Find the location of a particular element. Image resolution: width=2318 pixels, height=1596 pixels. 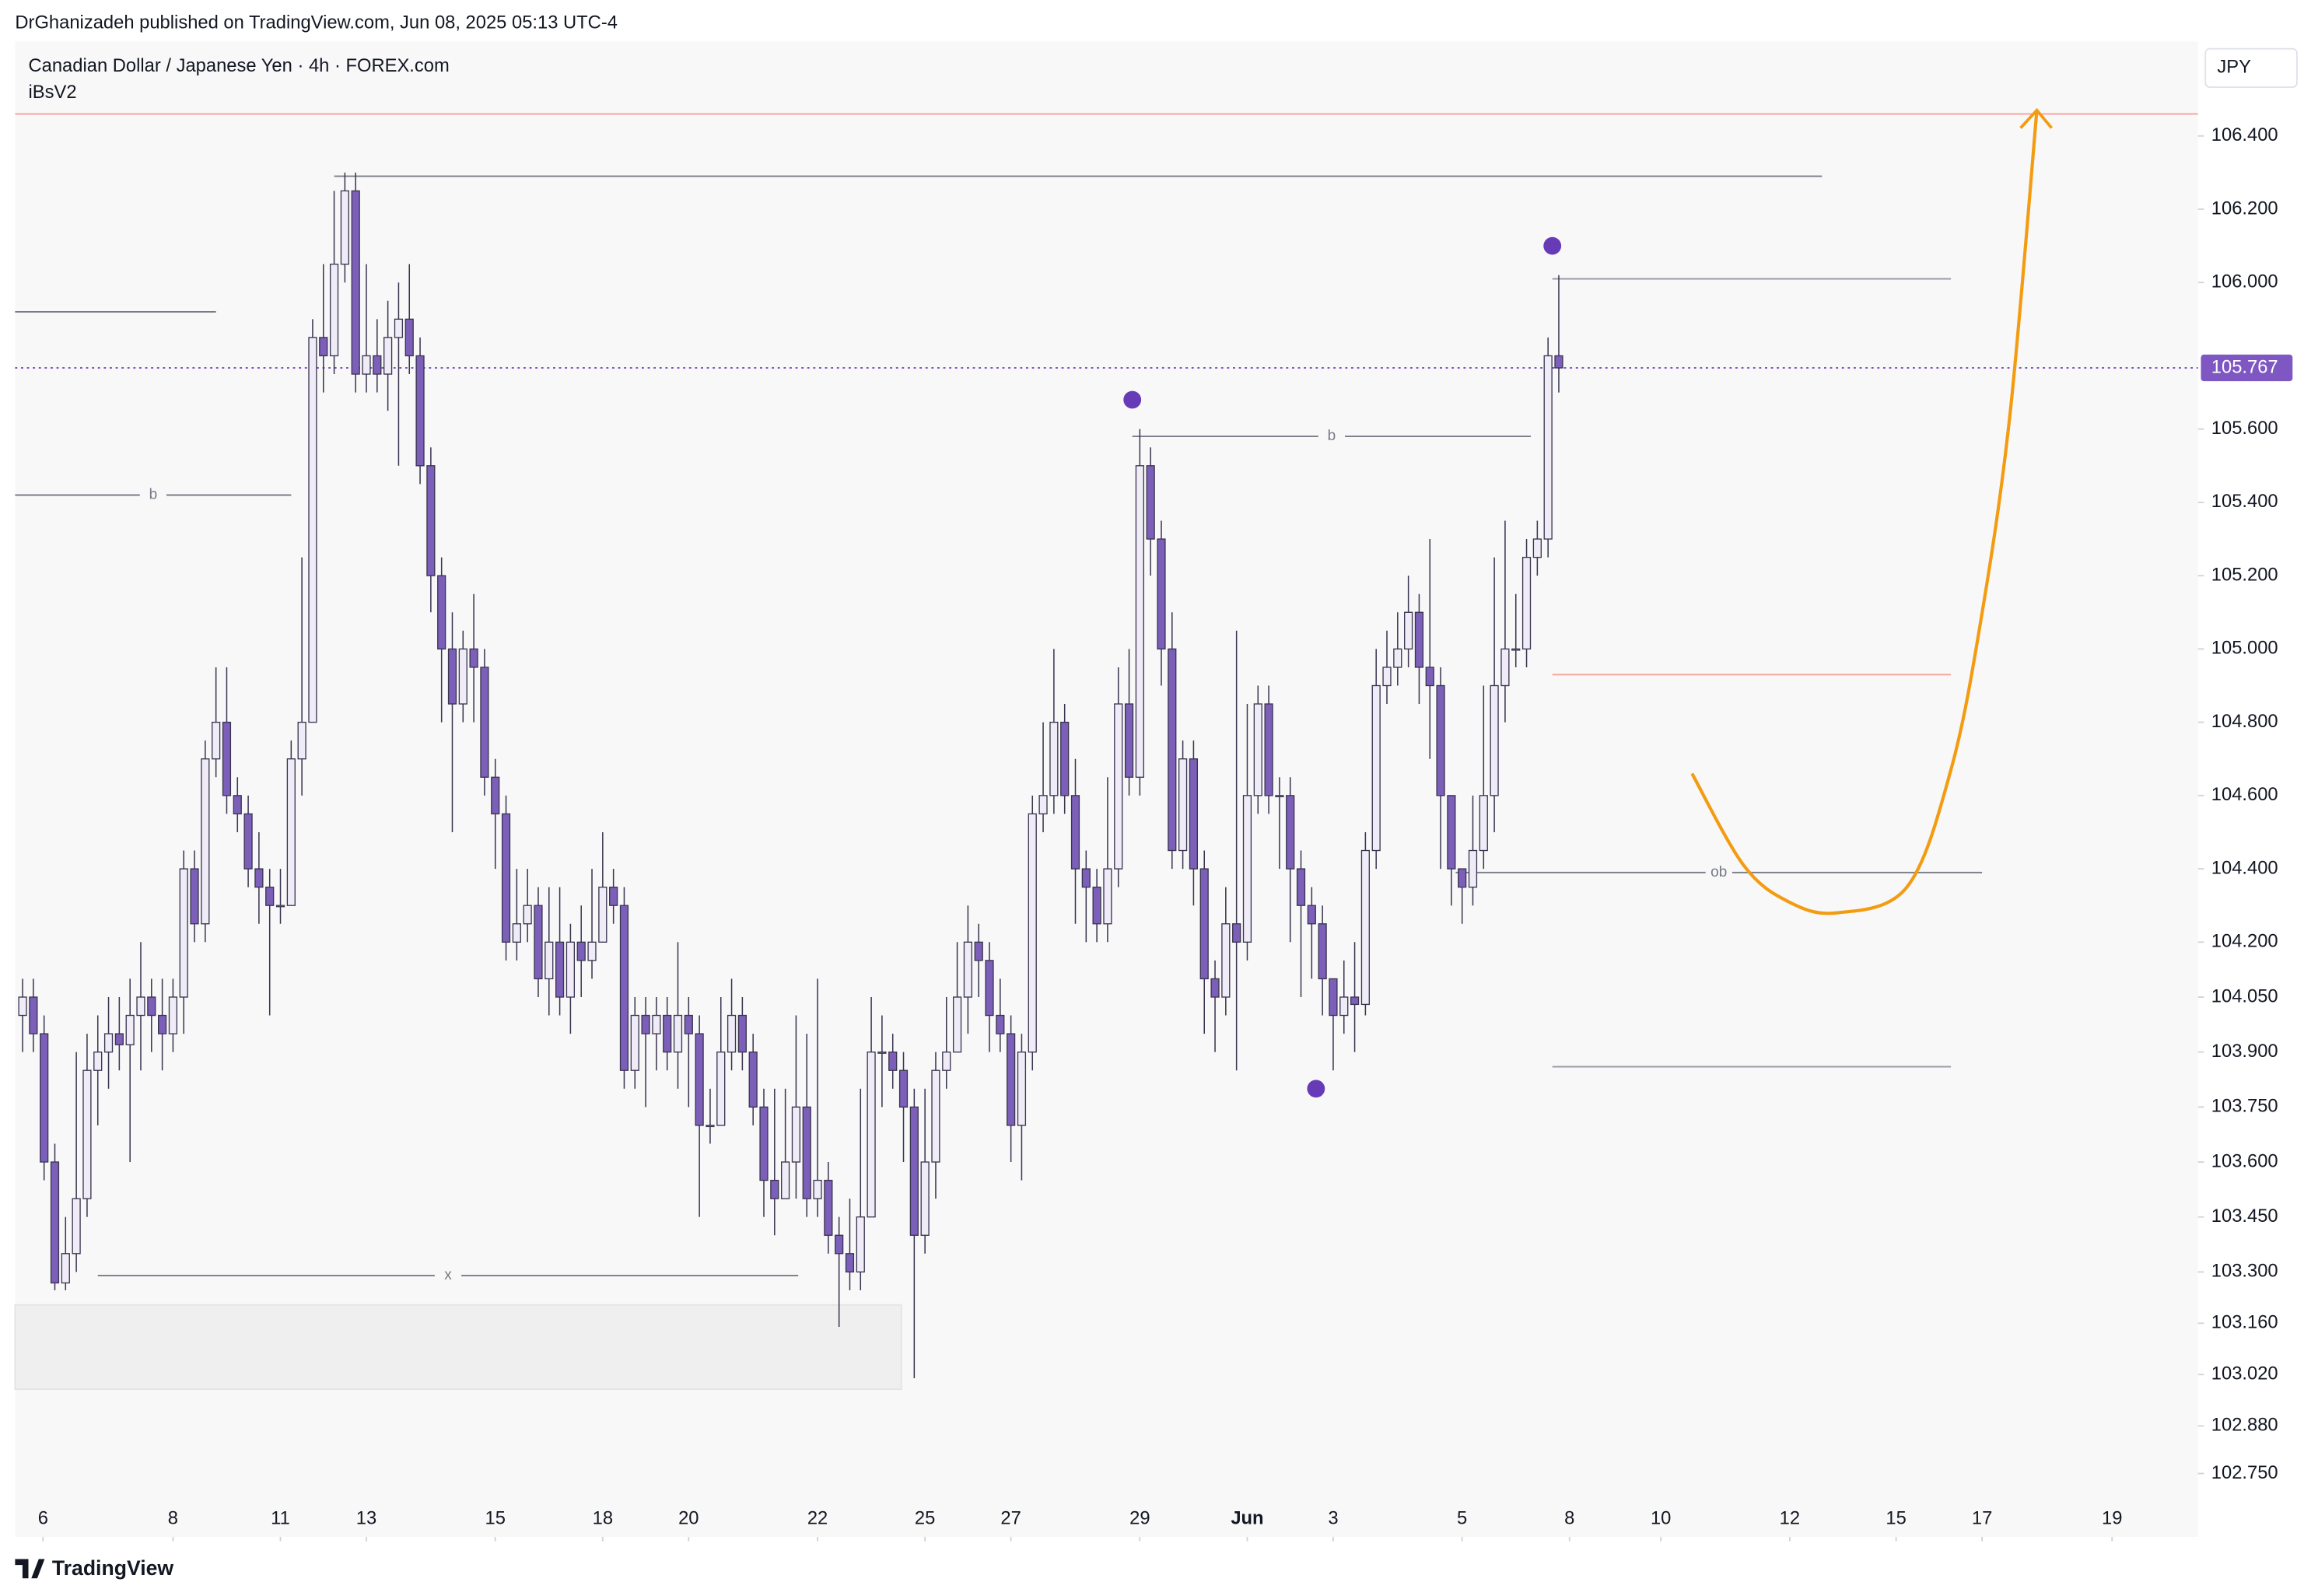

y-tick-label: 102.880 is located at coordinates (2244, 1426).